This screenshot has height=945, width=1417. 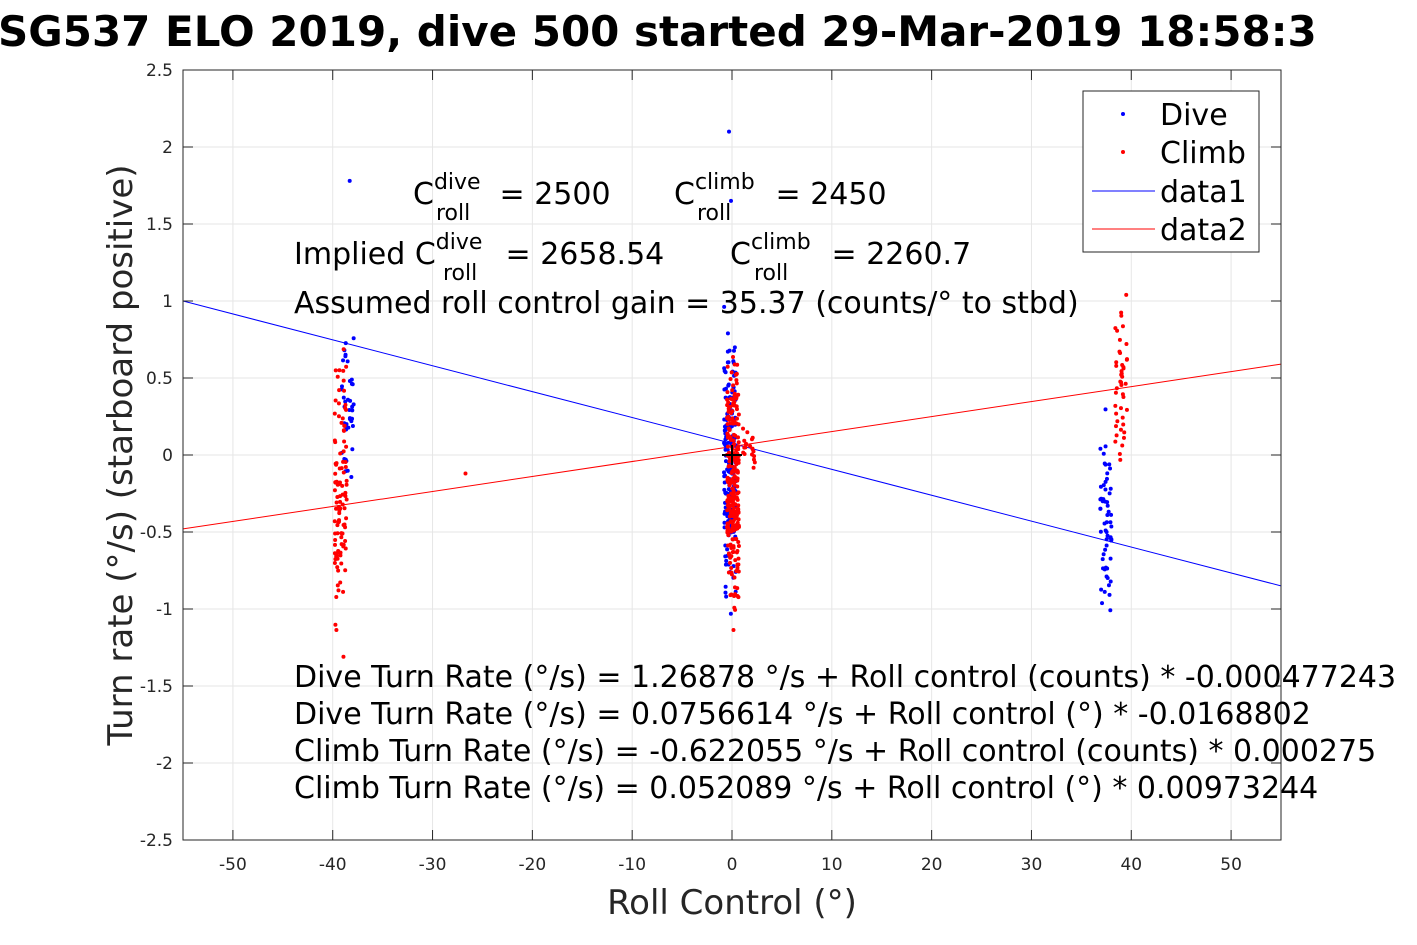 I want to click on y-tick-label: 0.5, so click(x=159, y=379).